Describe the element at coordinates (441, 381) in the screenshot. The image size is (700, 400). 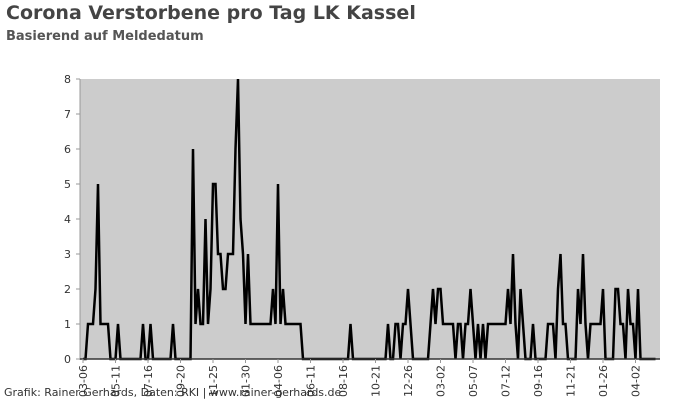
I see `x-tick-label: 03-02` at that location.